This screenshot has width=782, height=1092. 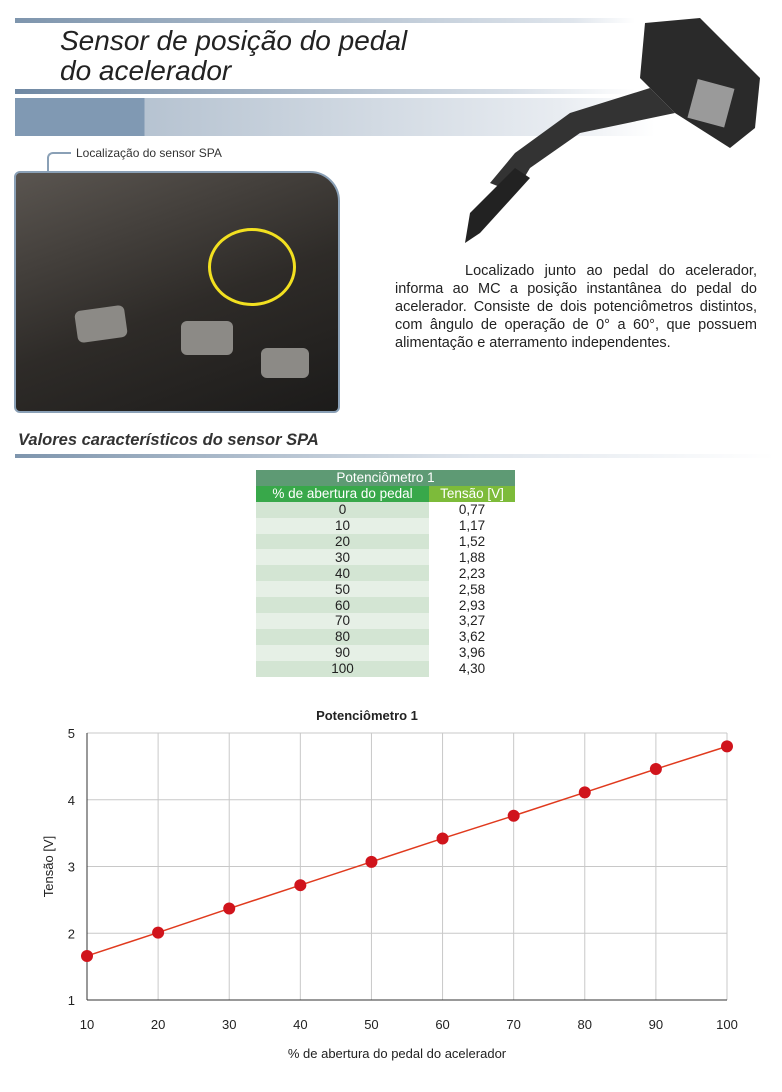 I want to click on x-tick-label: 10, so click(x=87, y=1024).